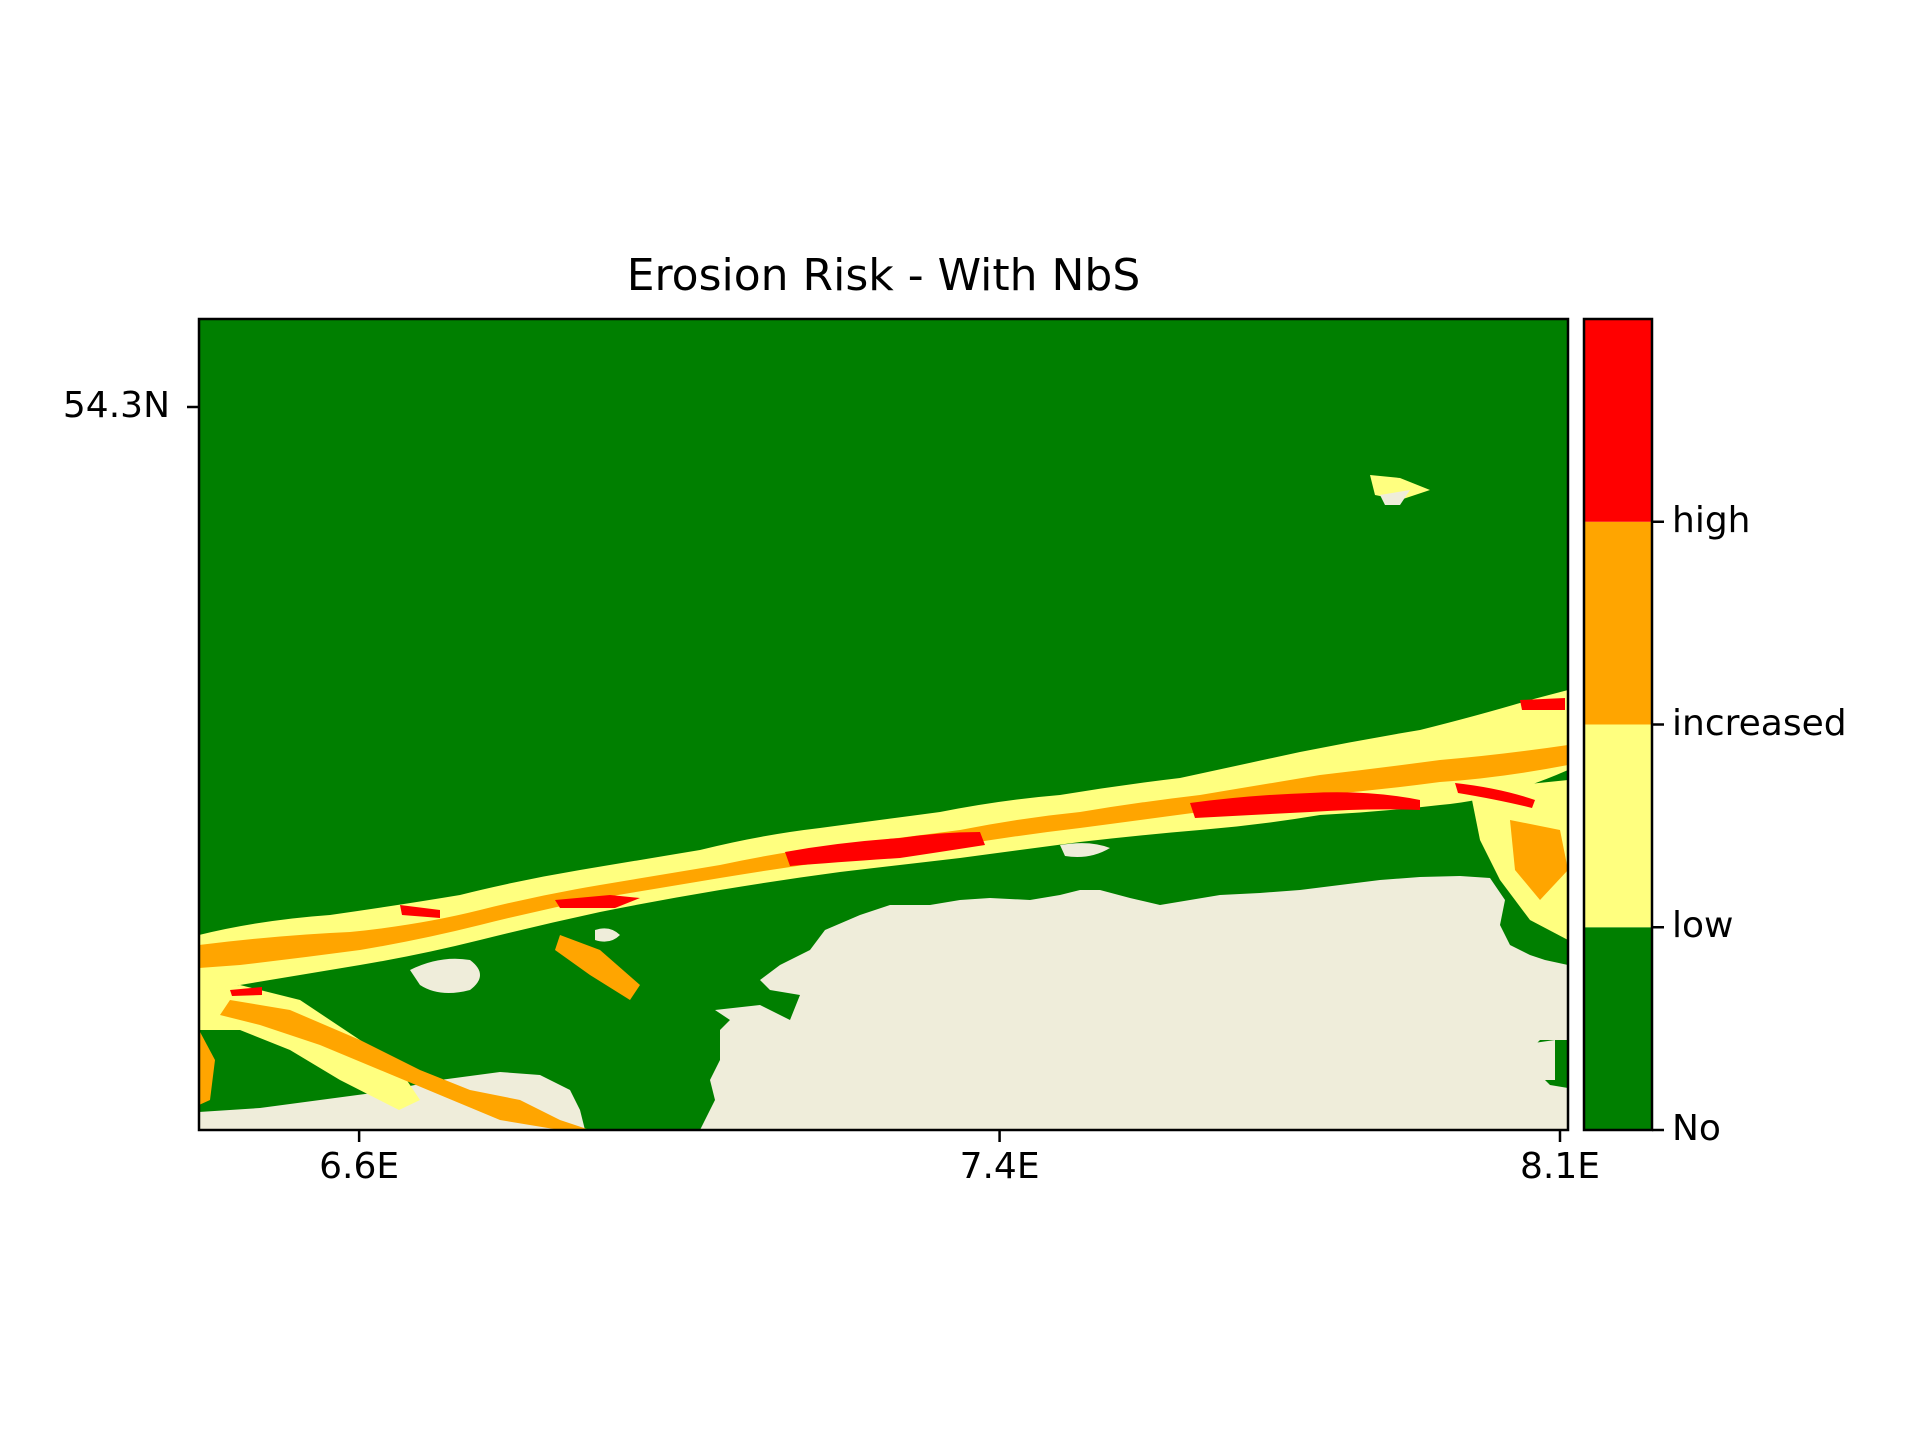 The image size is (1920, 1440). I want to click on colorbar-segment-high, so click(1618, 420).